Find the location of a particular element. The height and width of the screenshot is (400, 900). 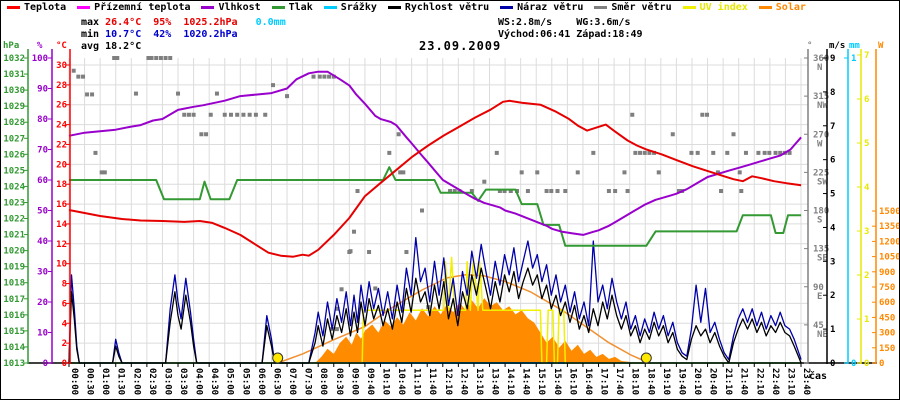

x-tick-label: 19:40 is located at coordinates (681, 381).